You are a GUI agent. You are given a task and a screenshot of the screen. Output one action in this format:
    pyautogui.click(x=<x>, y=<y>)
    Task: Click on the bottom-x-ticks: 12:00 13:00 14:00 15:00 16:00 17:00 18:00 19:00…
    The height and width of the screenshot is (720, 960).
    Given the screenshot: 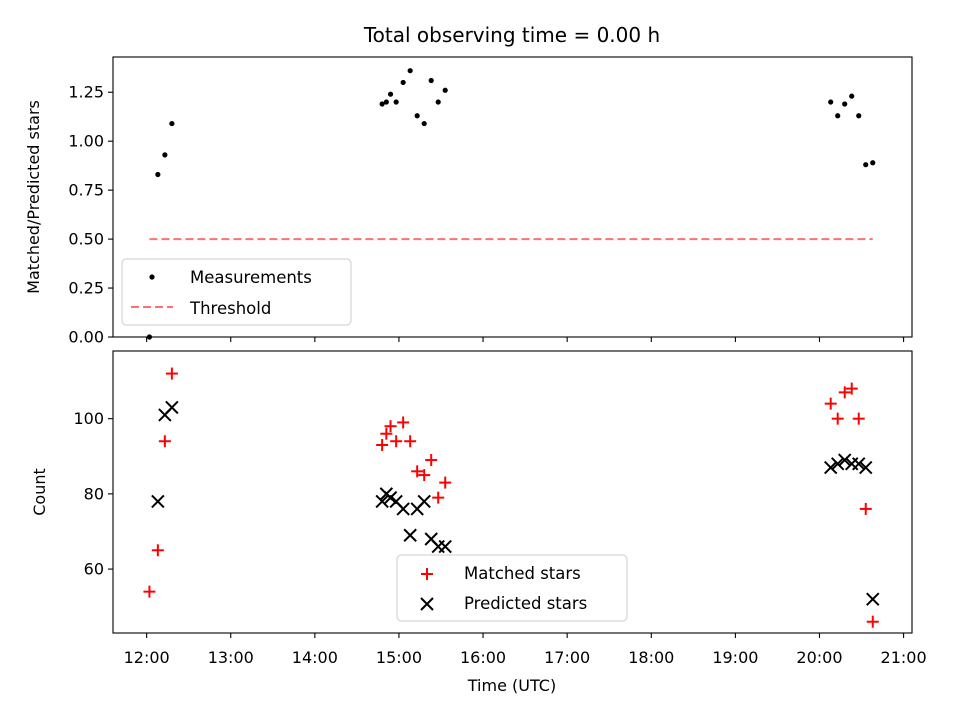 What is the action you would take?
    pyautogui.click(x=525, y=650)
    